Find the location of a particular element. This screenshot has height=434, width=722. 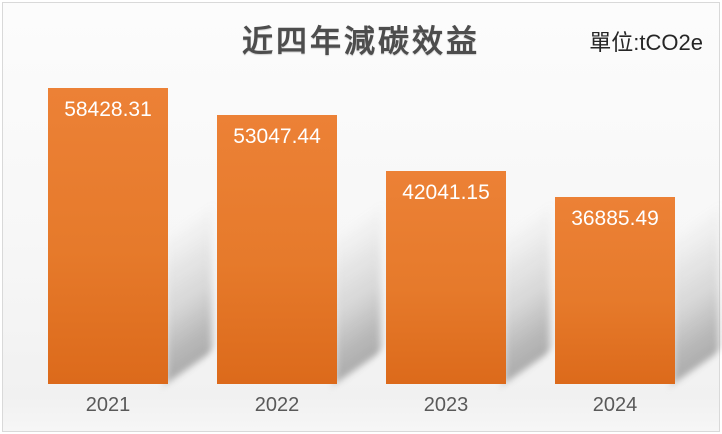

category-label: 2023 is located at coordinates (446, 405).